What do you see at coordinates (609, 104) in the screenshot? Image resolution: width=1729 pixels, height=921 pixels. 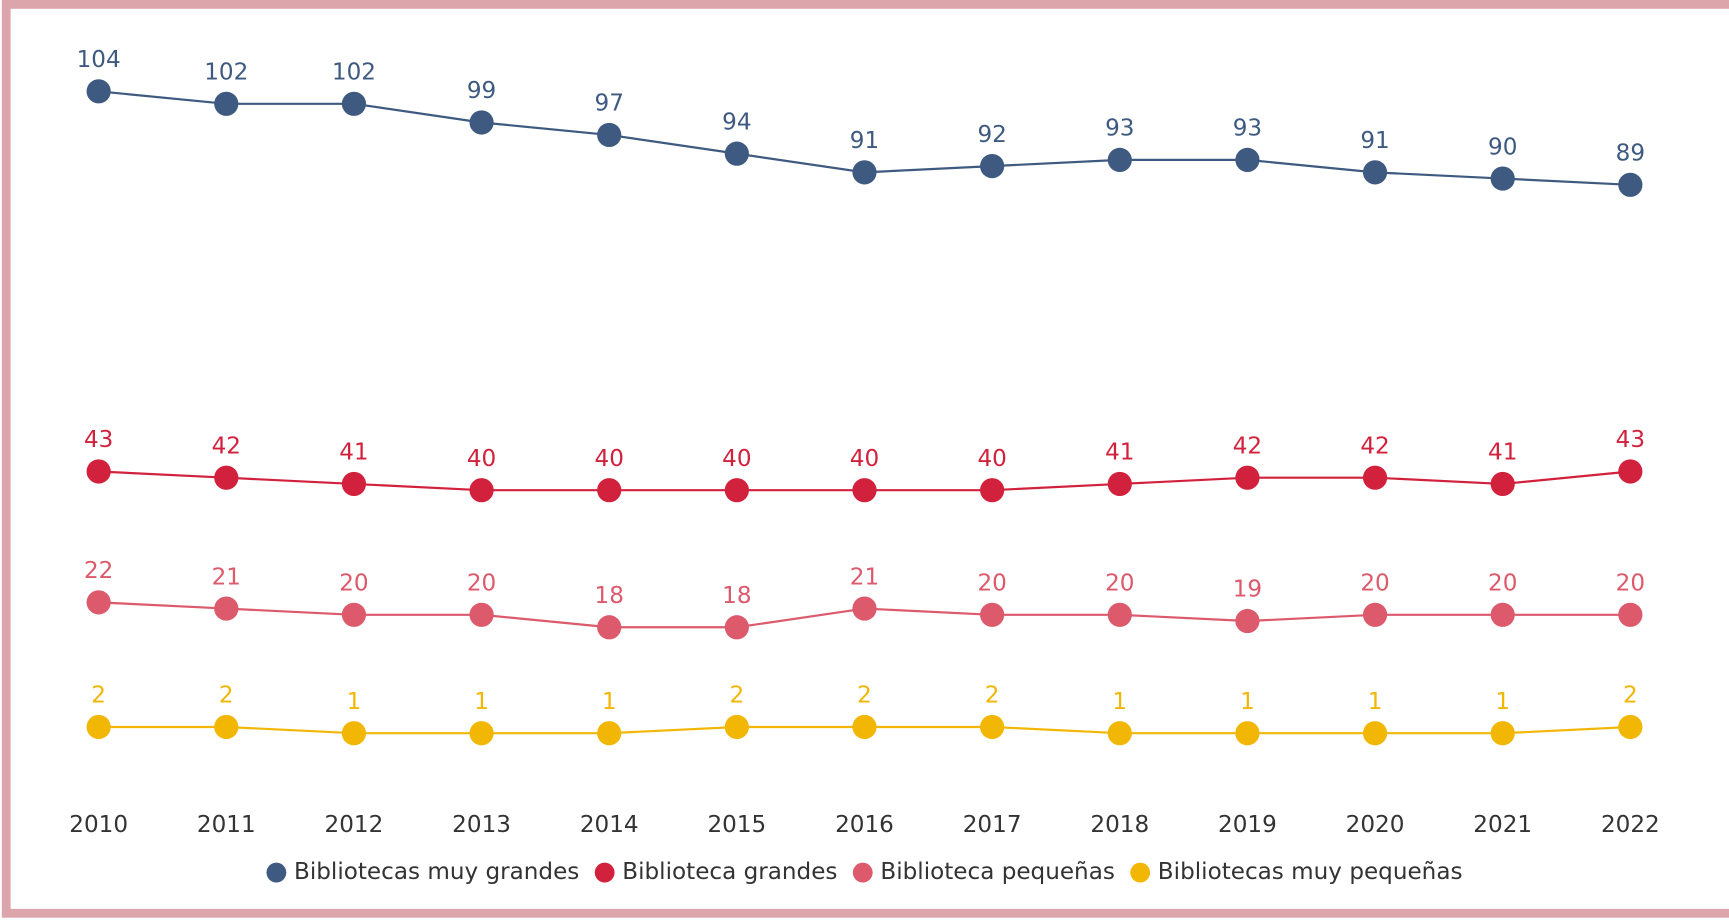 I see `data-label: 97` at bounding box center [609, 104].